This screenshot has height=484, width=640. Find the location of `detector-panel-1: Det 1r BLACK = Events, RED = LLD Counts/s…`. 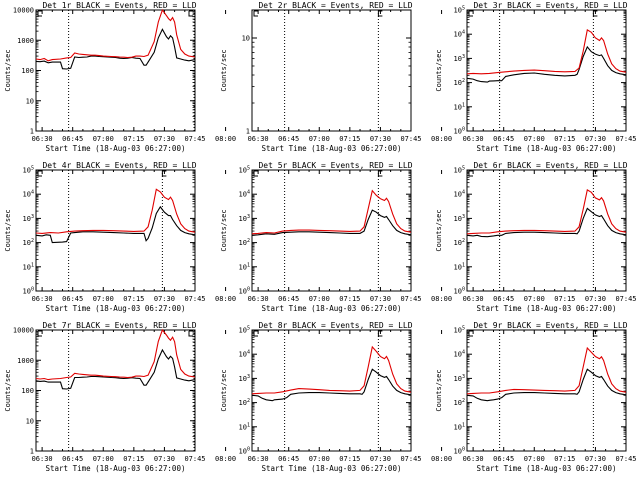

detector-panel-1: Det 1r BLACK = Events, RED = LLD Counts/s… is located at coordinates (120, 77).